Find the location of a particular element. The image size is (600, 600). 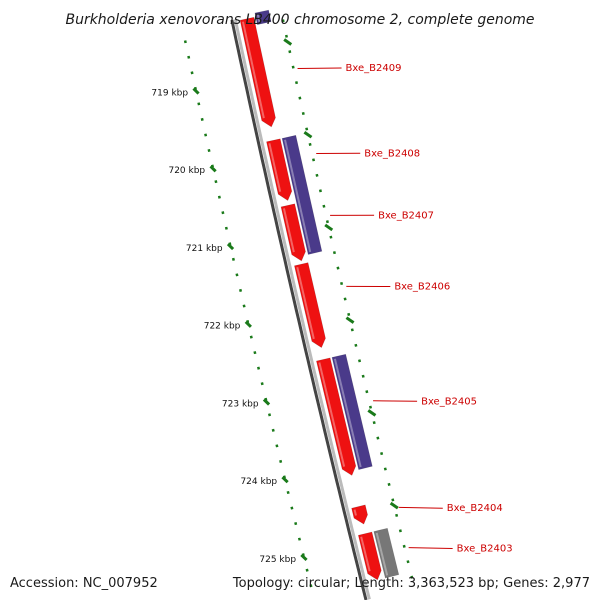

tick-label: 725 kbp is located at coordinates (277, 560).